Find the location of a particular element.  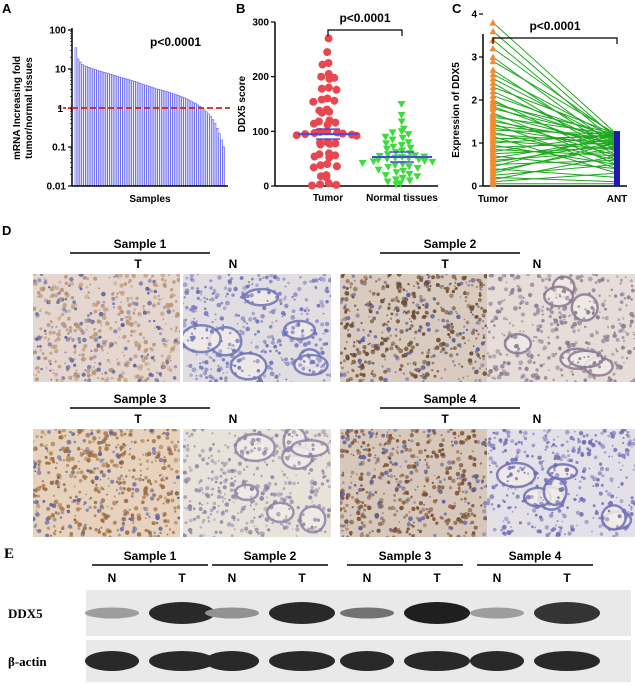

y-tick-label: 0.1 is located at coordinates (59, 148).